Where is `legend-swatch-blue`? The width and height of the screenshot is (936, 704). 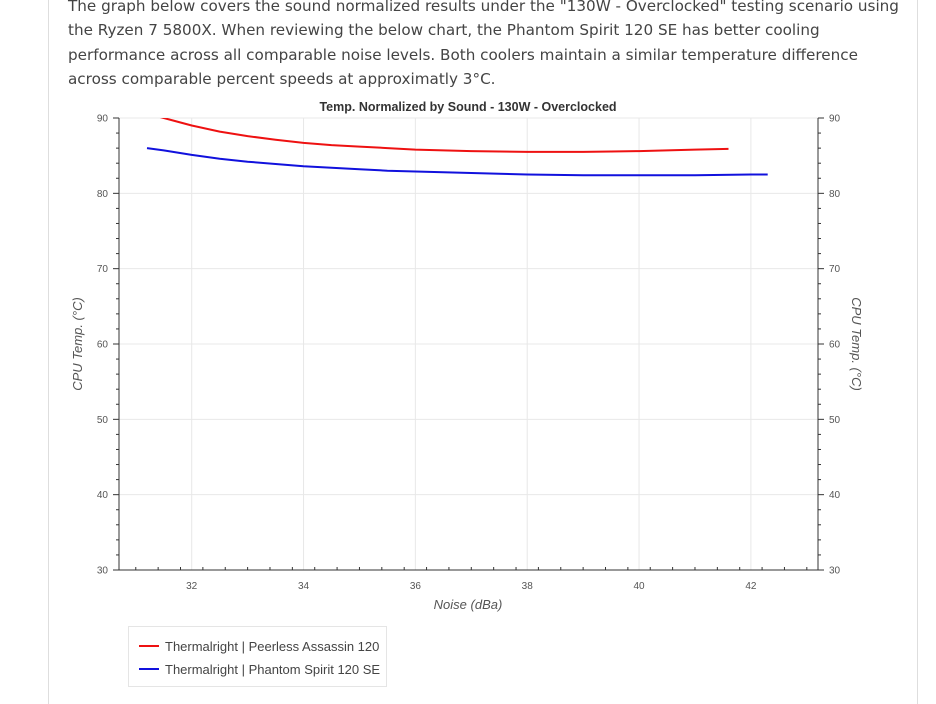
legend-swatch-blue is located at coordinates (149, 669).